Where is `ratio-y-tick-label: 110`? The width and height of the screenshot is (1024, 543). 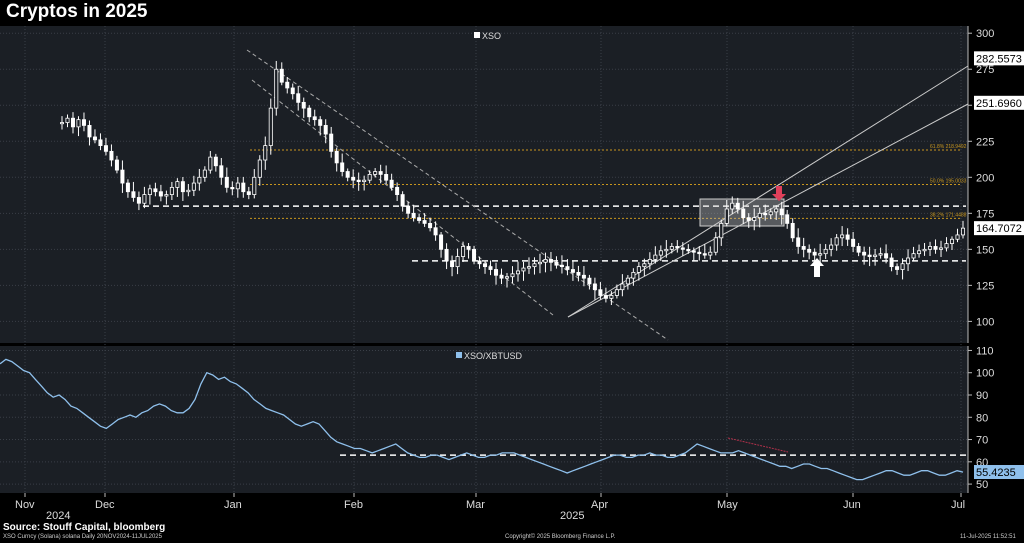
ratio-y-tick-label: 110 is located at coordinates (985, 351).